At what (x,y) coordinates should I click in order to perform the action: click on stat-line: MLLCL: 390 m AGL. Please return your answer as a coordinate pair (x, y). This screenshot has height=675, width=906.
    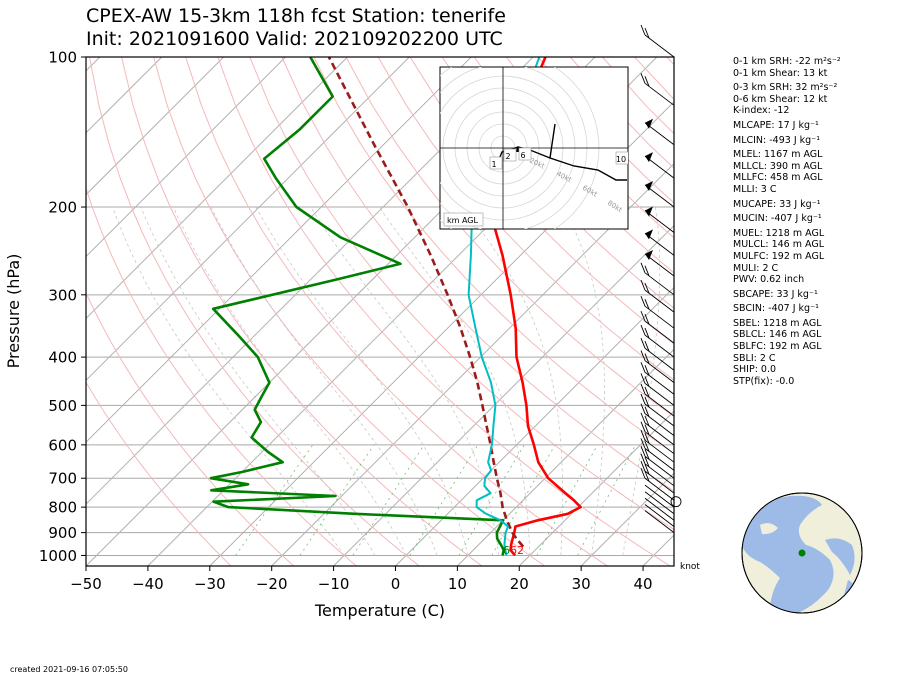
    Looking at the image, I should click on (778, 166).